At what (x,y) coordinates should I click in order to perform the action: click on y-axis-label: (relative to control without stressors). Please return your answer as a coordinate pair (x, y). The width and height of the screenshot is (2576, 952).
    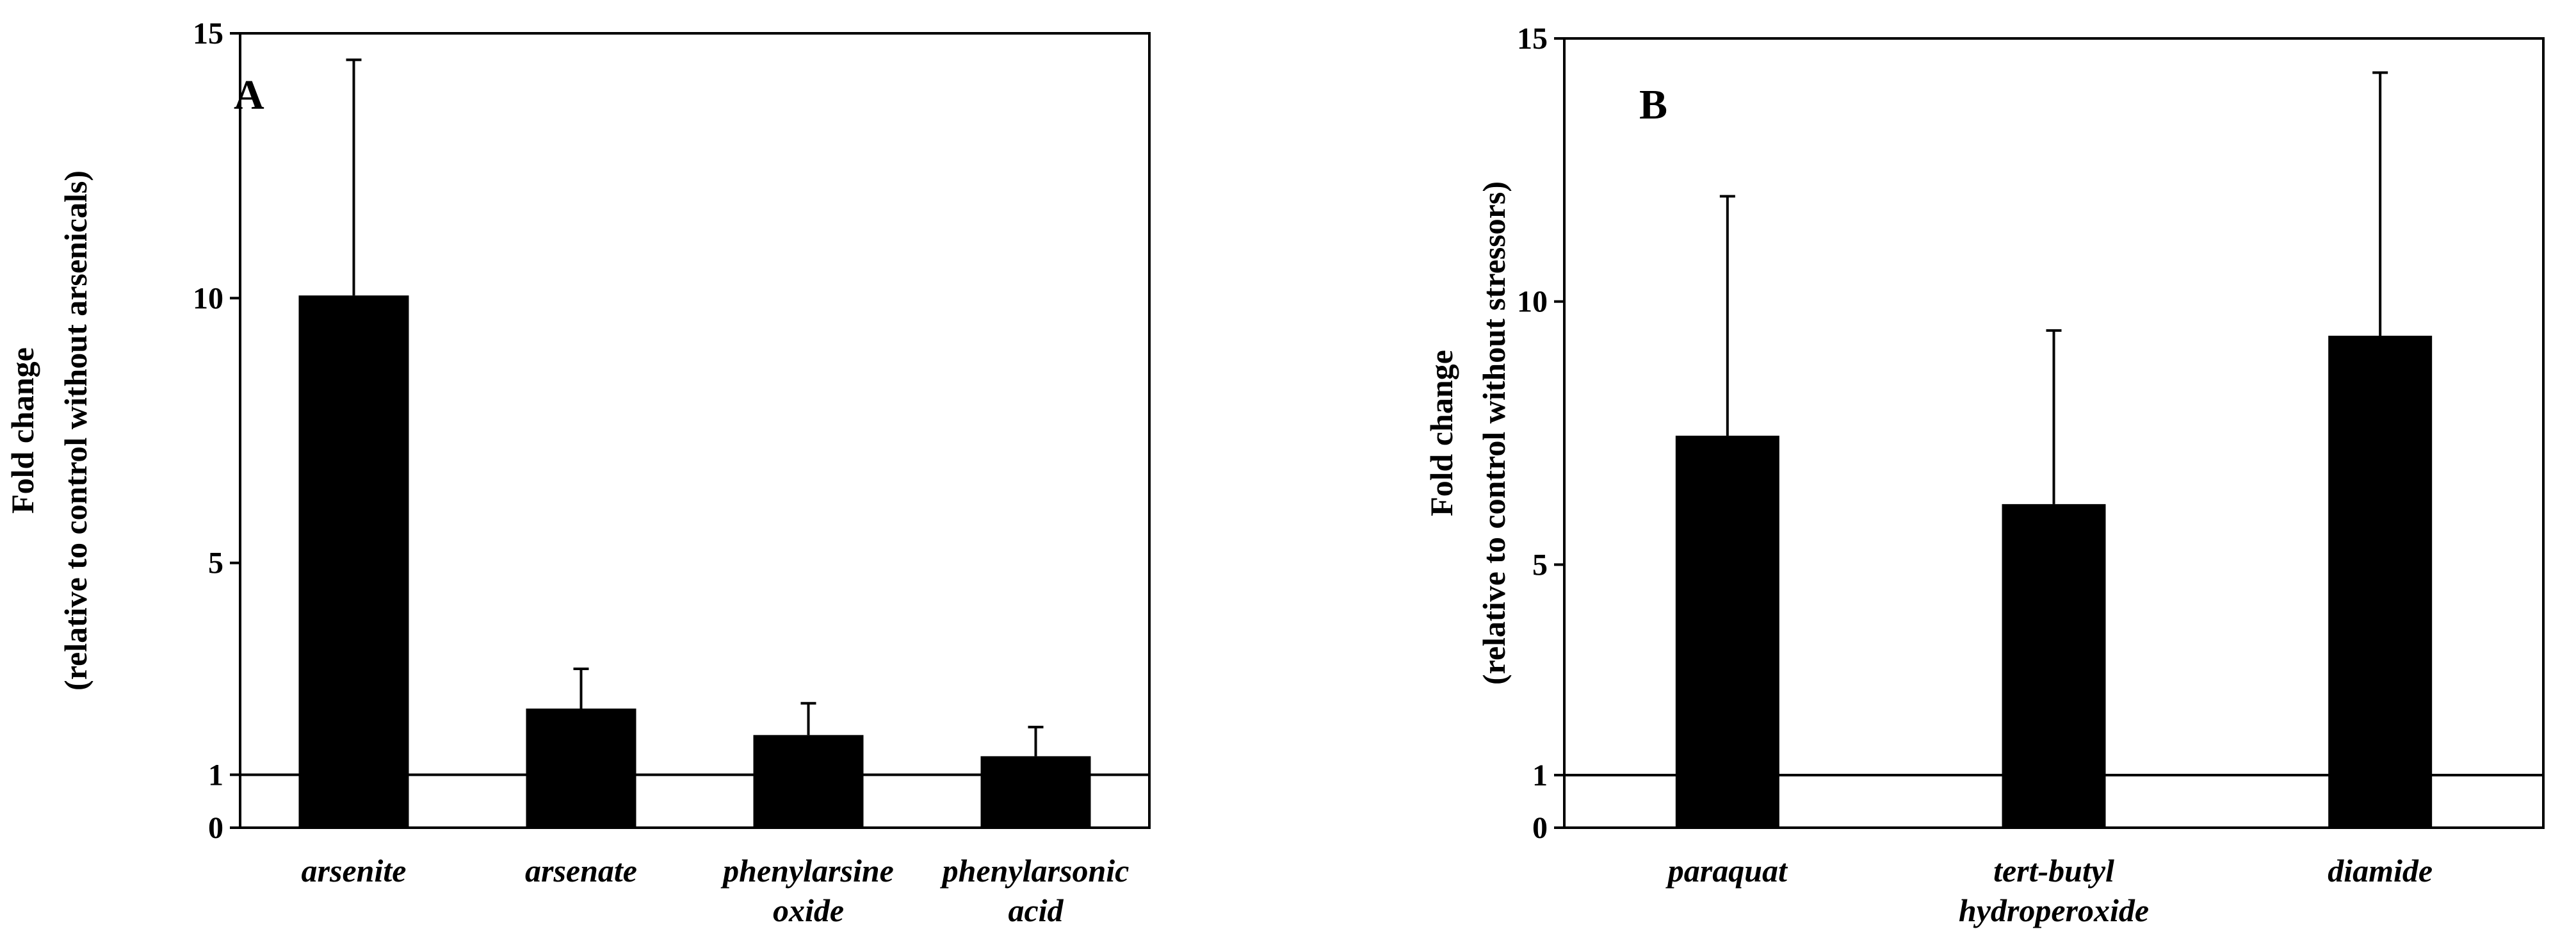
    Looking at the image, I should click on (1494, 433).